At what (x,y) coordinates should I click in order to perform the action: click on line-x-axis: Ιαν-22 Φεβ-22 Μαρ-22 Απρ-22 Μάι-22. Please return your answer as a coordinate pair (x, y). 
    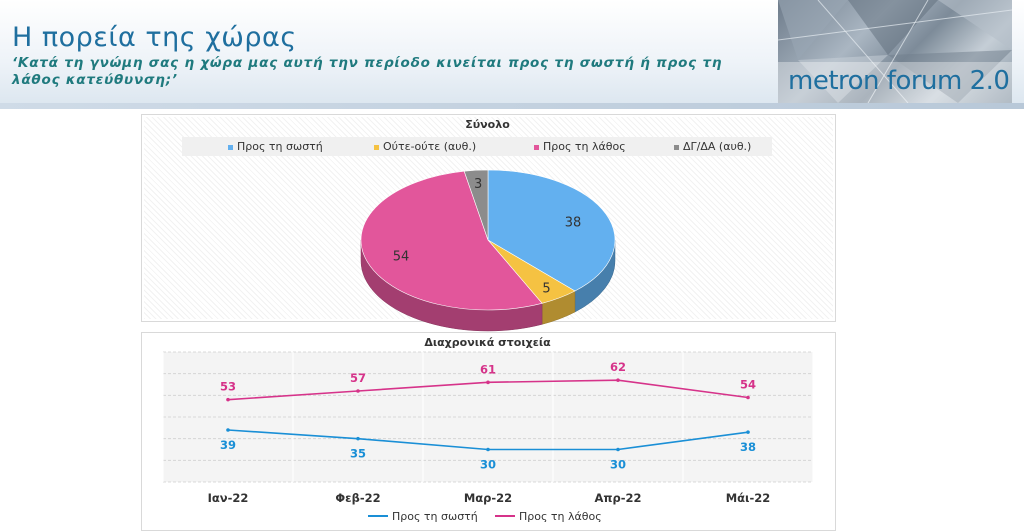
    Looking at the image, I should click on (489, 498).